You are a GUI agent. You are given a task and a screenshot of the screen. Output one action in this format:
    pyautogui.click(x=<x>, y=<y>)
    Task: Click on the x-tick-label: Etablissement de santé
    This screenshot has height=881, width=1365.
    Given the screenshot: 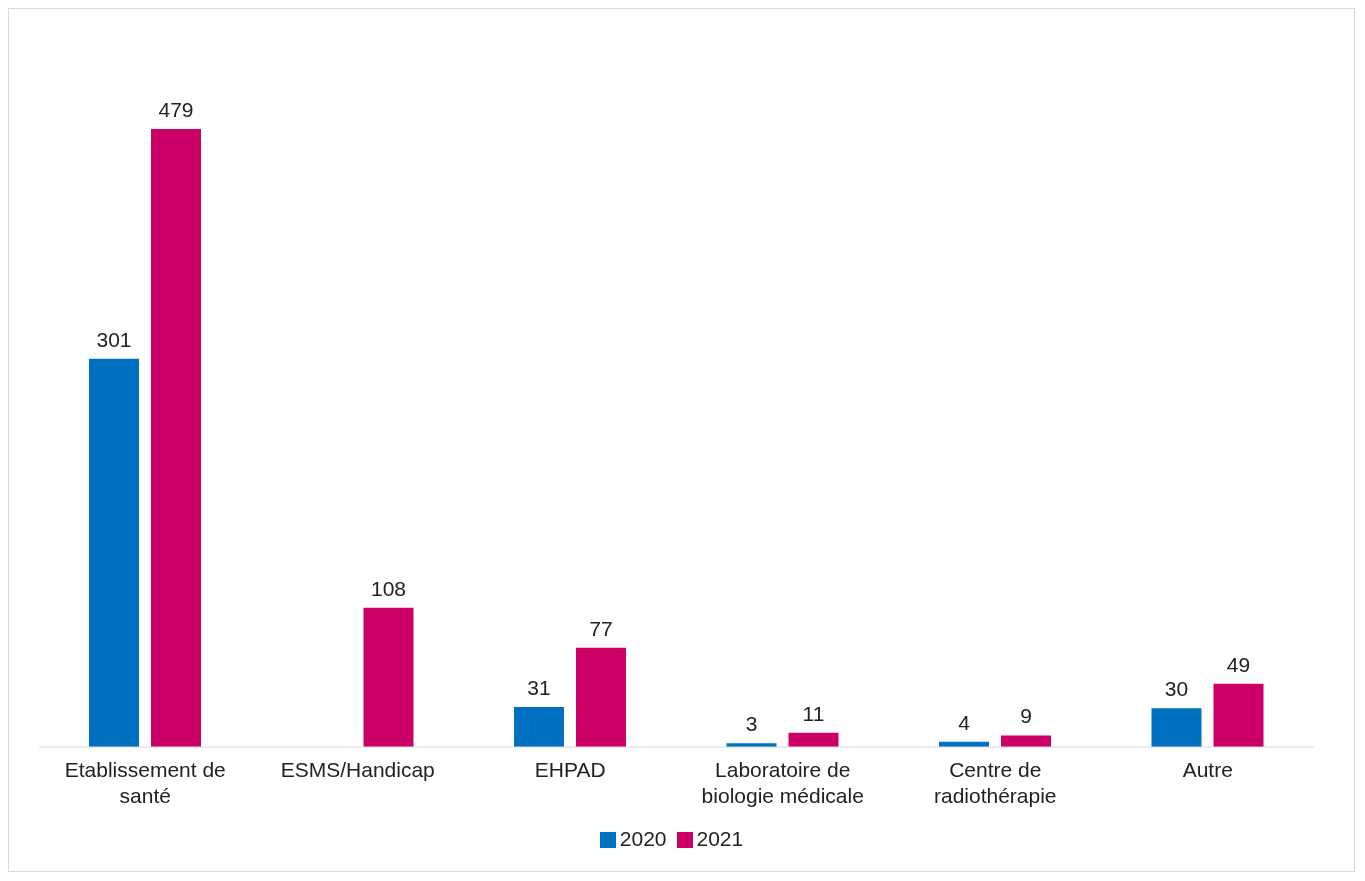 What is the action you would take?
    pyautogui.click(x=145, y=782)
    